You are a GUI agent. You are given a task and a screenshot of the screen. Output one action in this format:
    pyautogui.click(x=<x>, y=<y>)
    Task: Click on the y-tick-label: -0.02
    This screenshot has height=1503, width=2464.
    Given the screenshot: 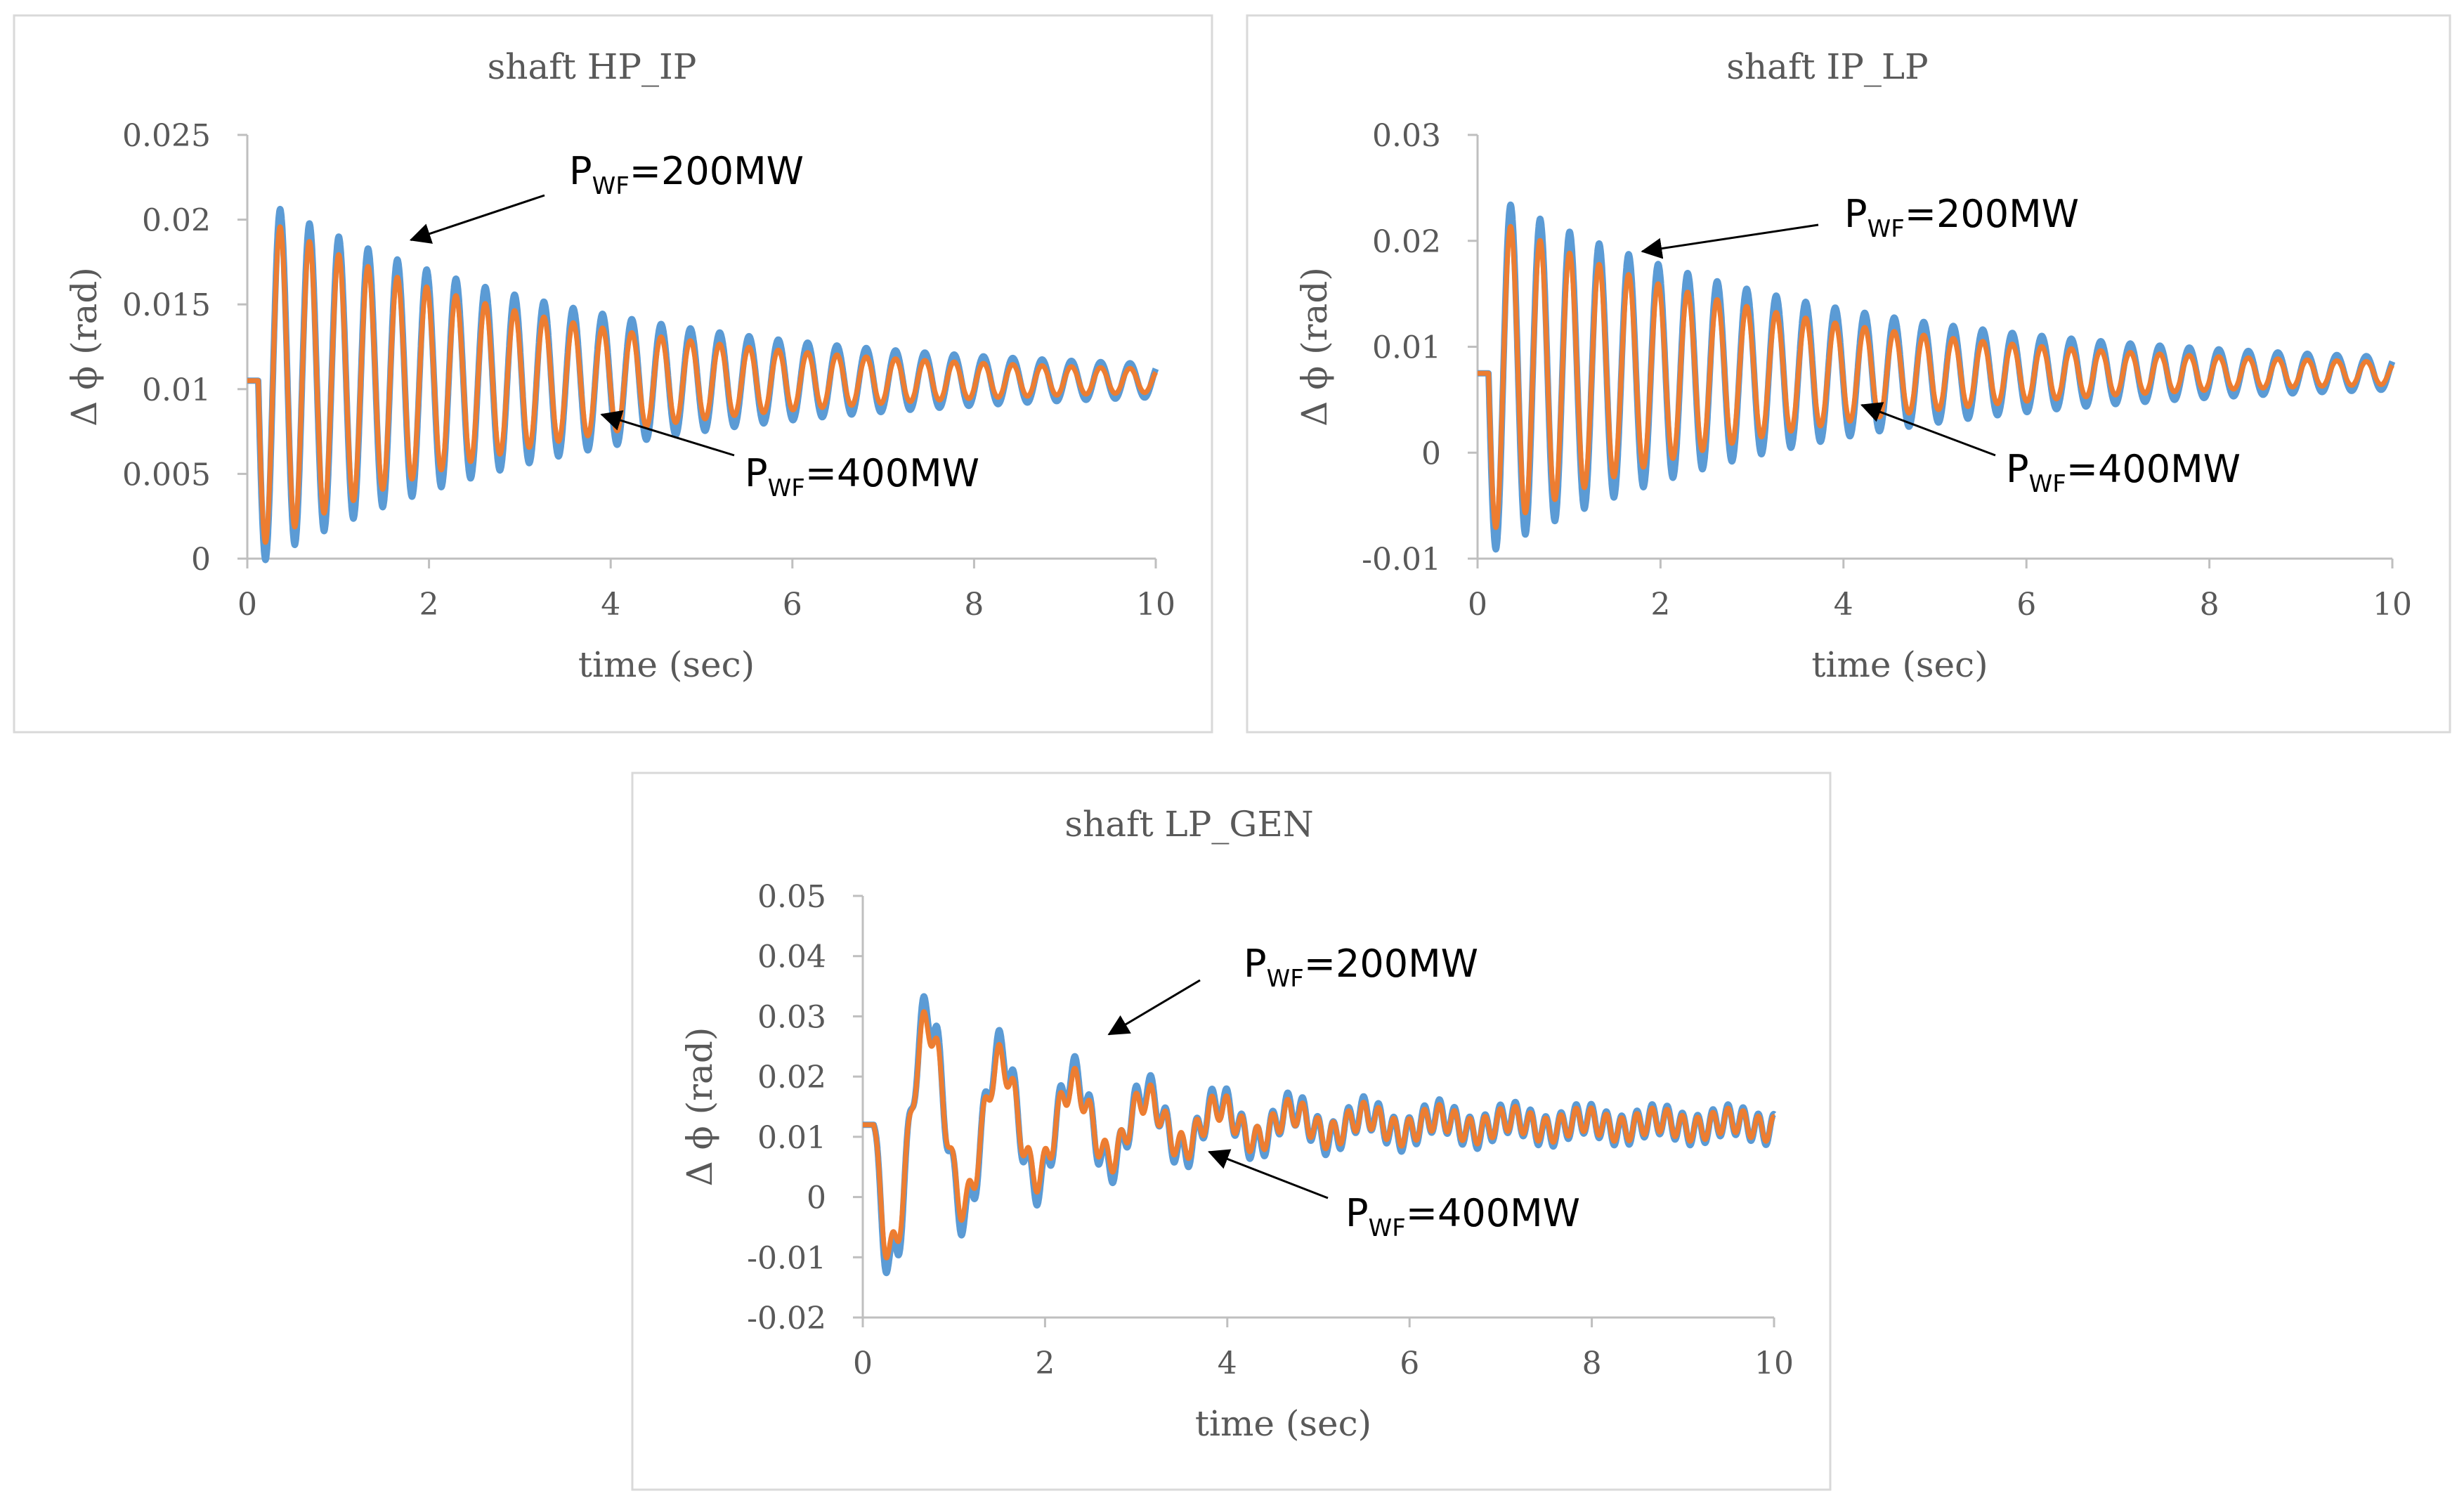 What is the action you would take?
    pyautogui.click(x=786, y=1318)
    